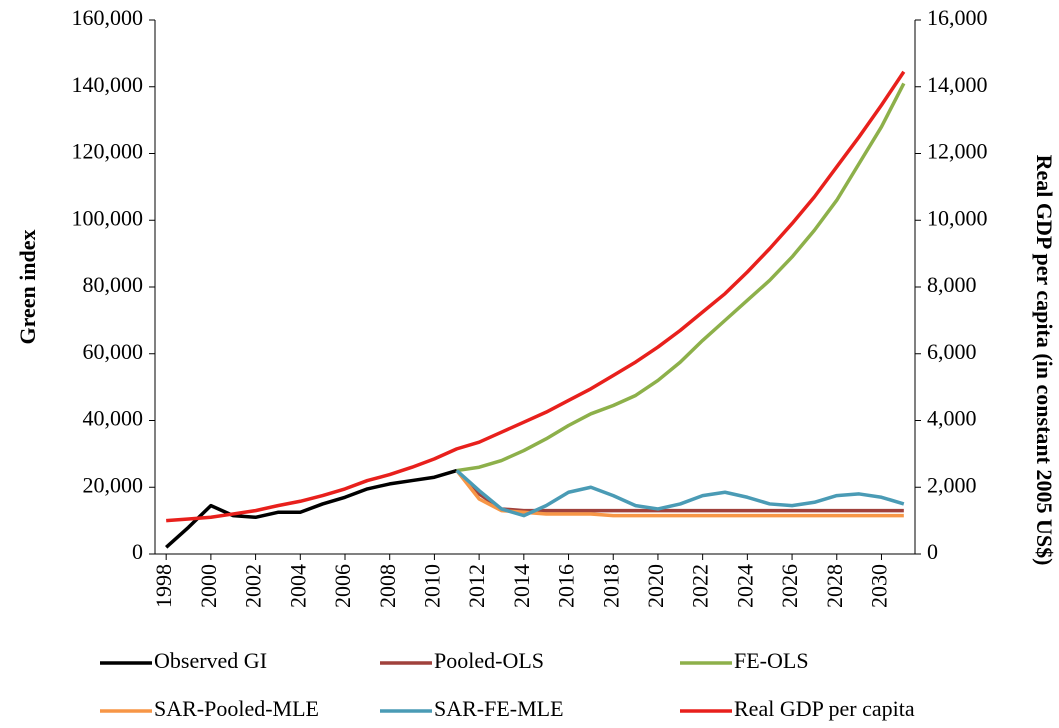  Describe the element at coordinates (952, 284) in the screenshot. I see `y2-tick-label: 8,000` at that location.